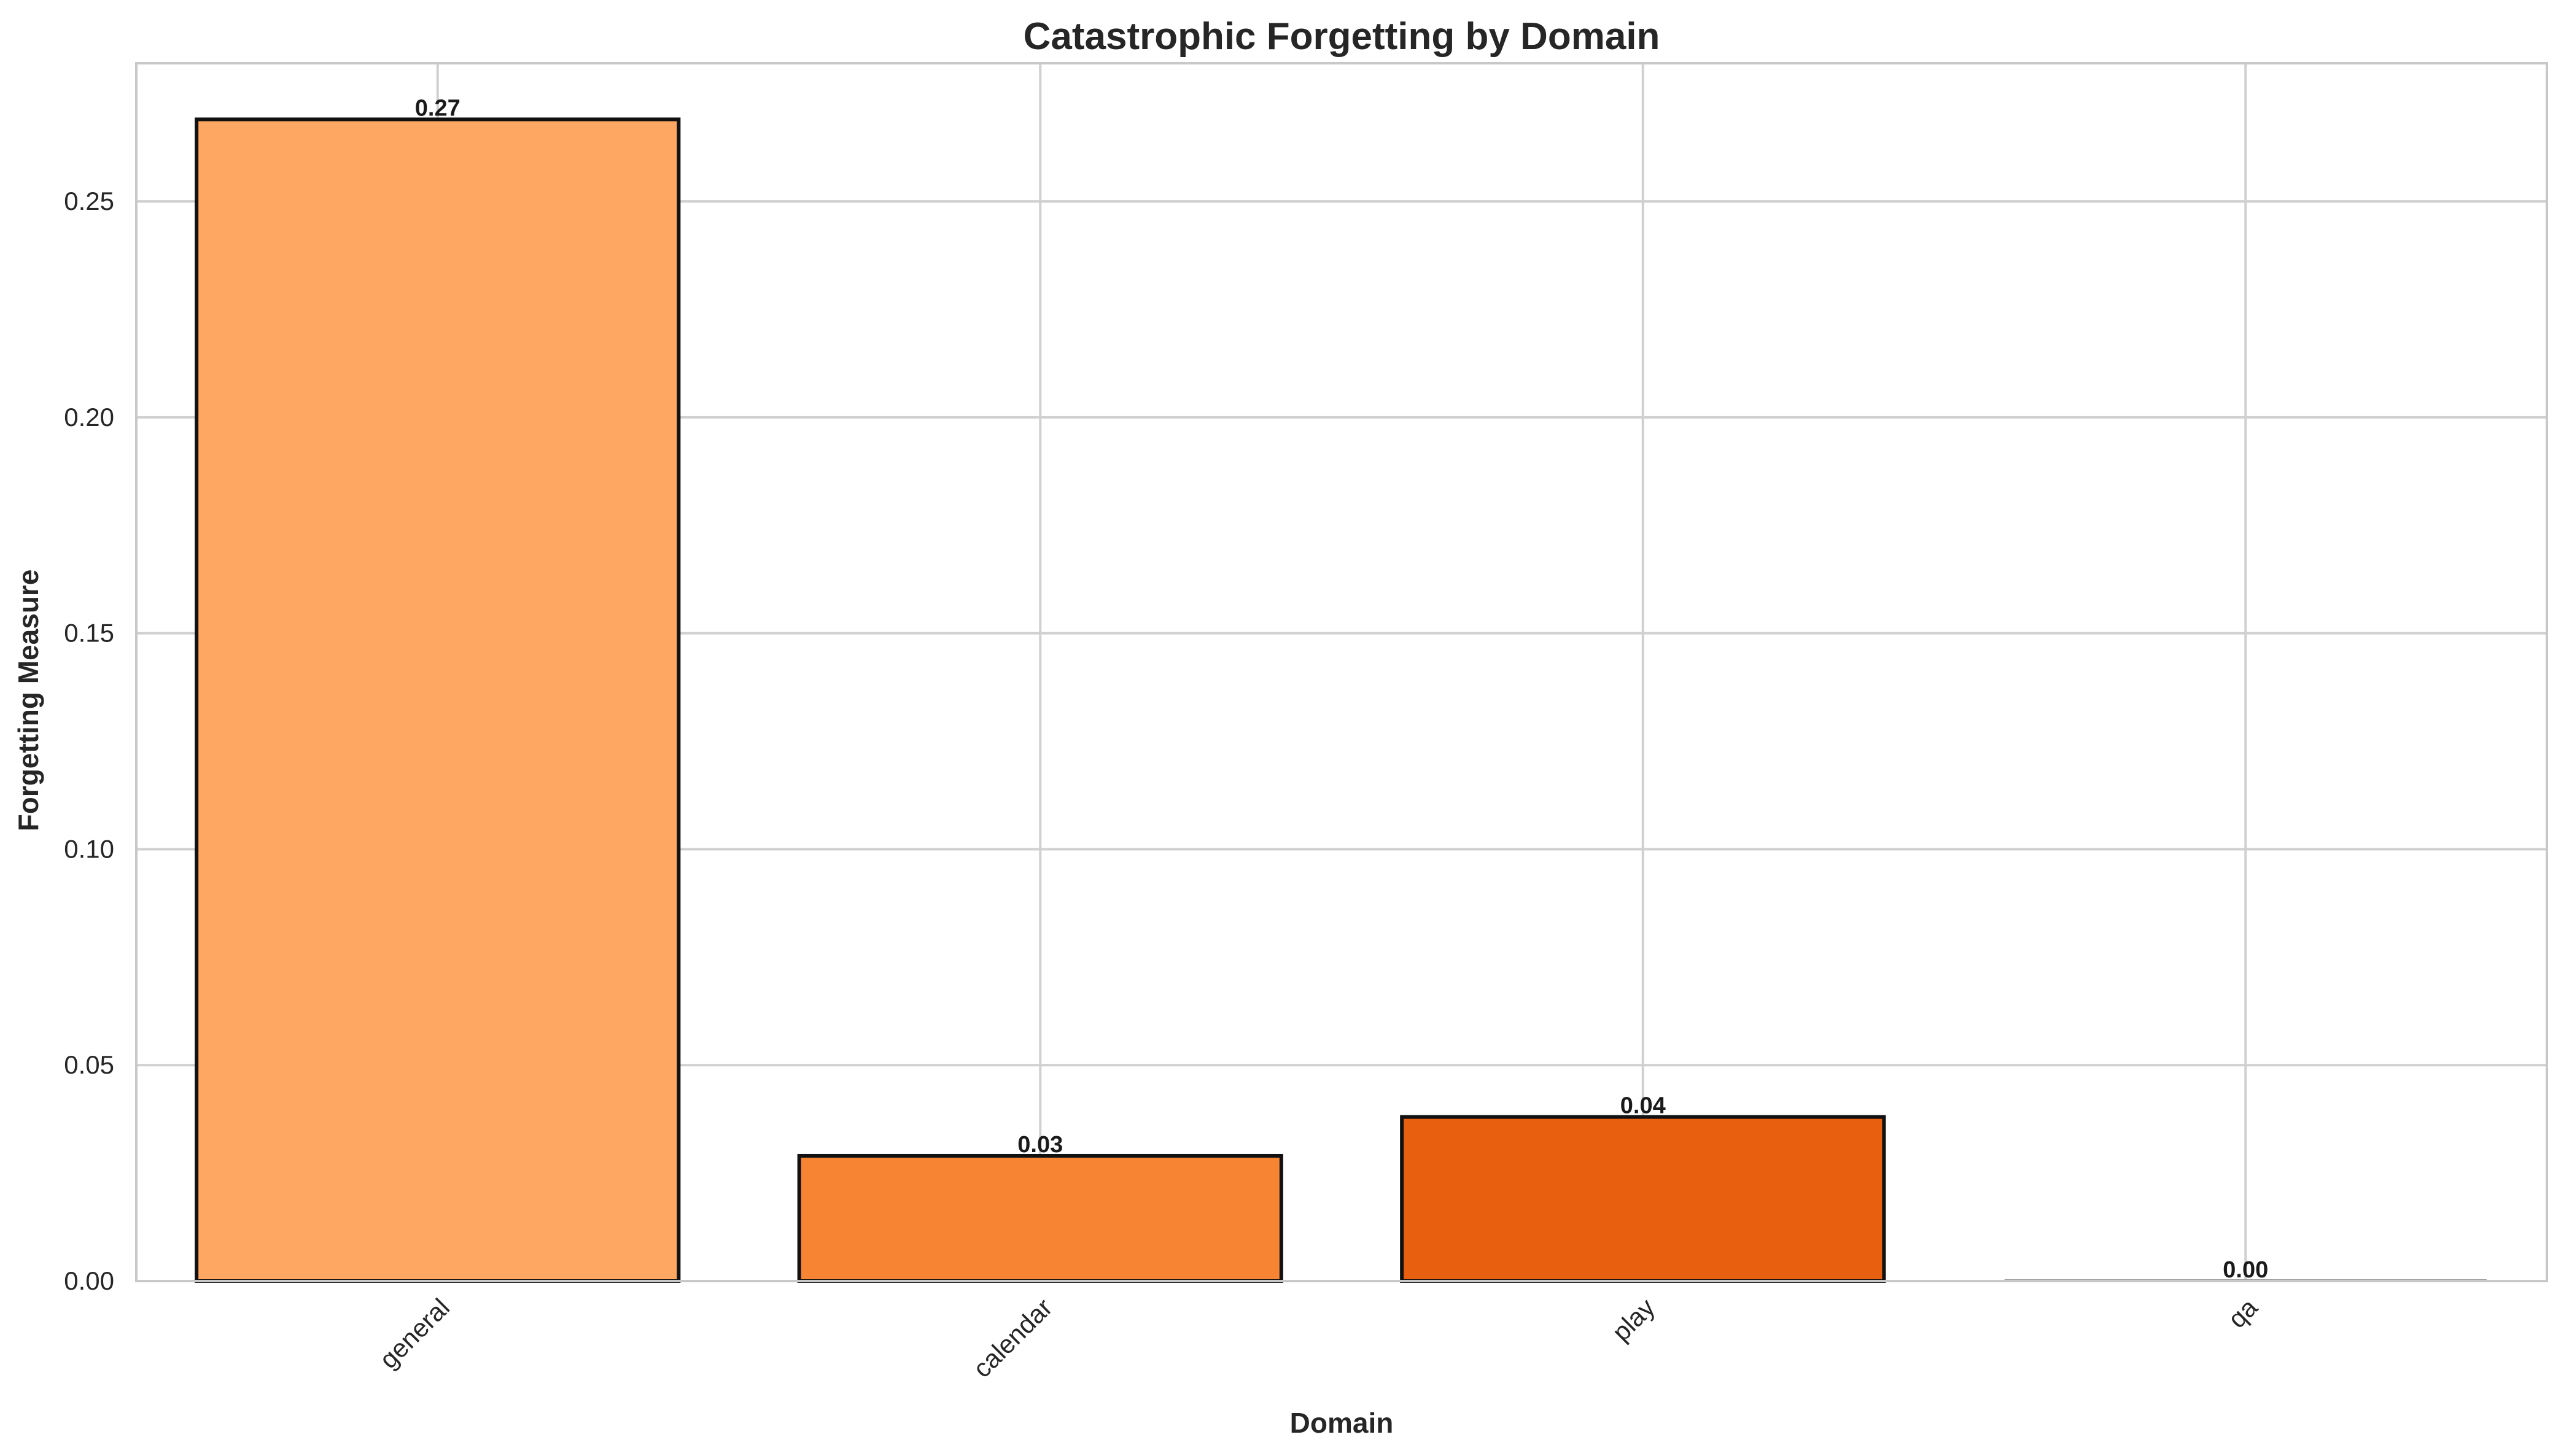 The image size is (2561, 1456). Describe the element at coordinates (89, 1280) in the screenshot. I see `y-tick-label: 0.00` at that location.